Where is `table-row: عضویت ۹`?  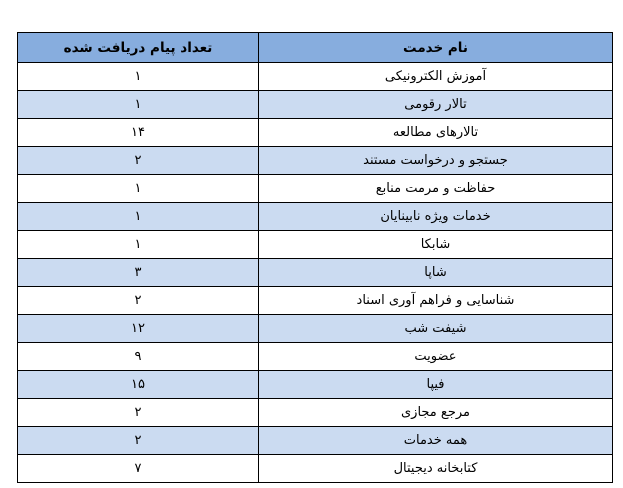 table-row: عضویت ۹ is located at coordinates (315, 356).